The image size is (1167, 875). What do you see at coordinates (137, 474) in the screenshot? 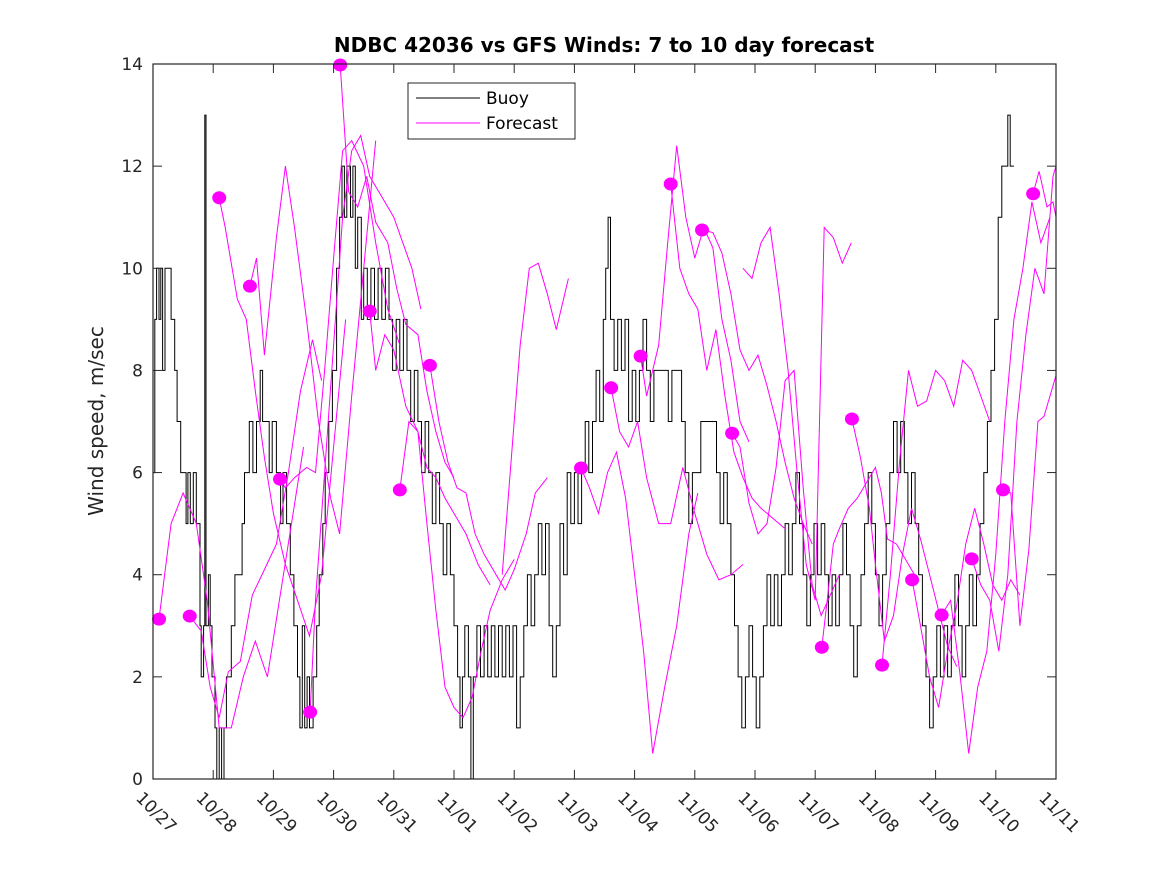
I see `y-tick-label: 6` at bounding box center [137, 474].